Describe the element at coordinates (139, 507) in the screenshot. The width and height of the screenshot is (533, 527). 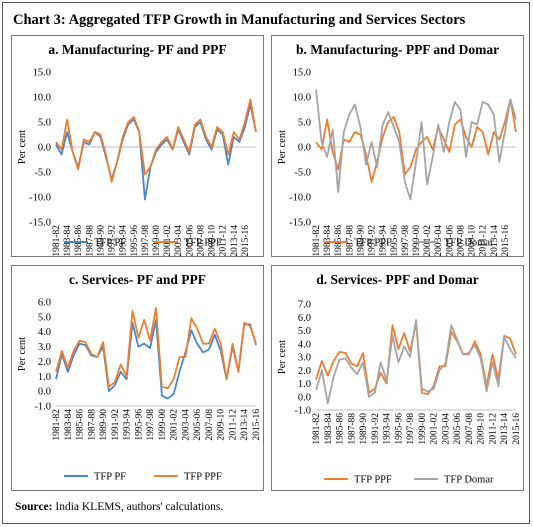
I see `source-text: India KLEMS, authors' calculations.` at that location.